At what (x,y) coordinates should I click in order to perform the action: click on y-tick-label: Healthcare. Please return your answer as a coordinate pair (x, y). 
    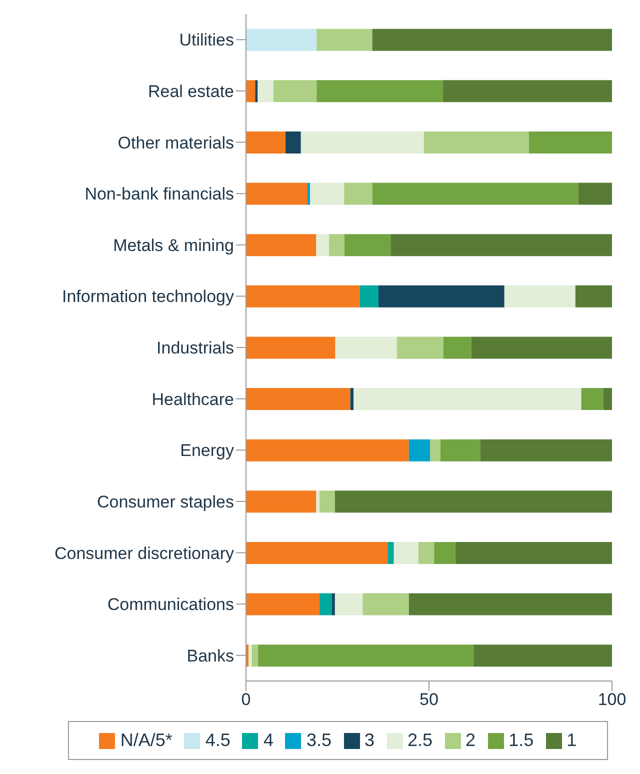
    Looking at the image, I should click on (193, 399).